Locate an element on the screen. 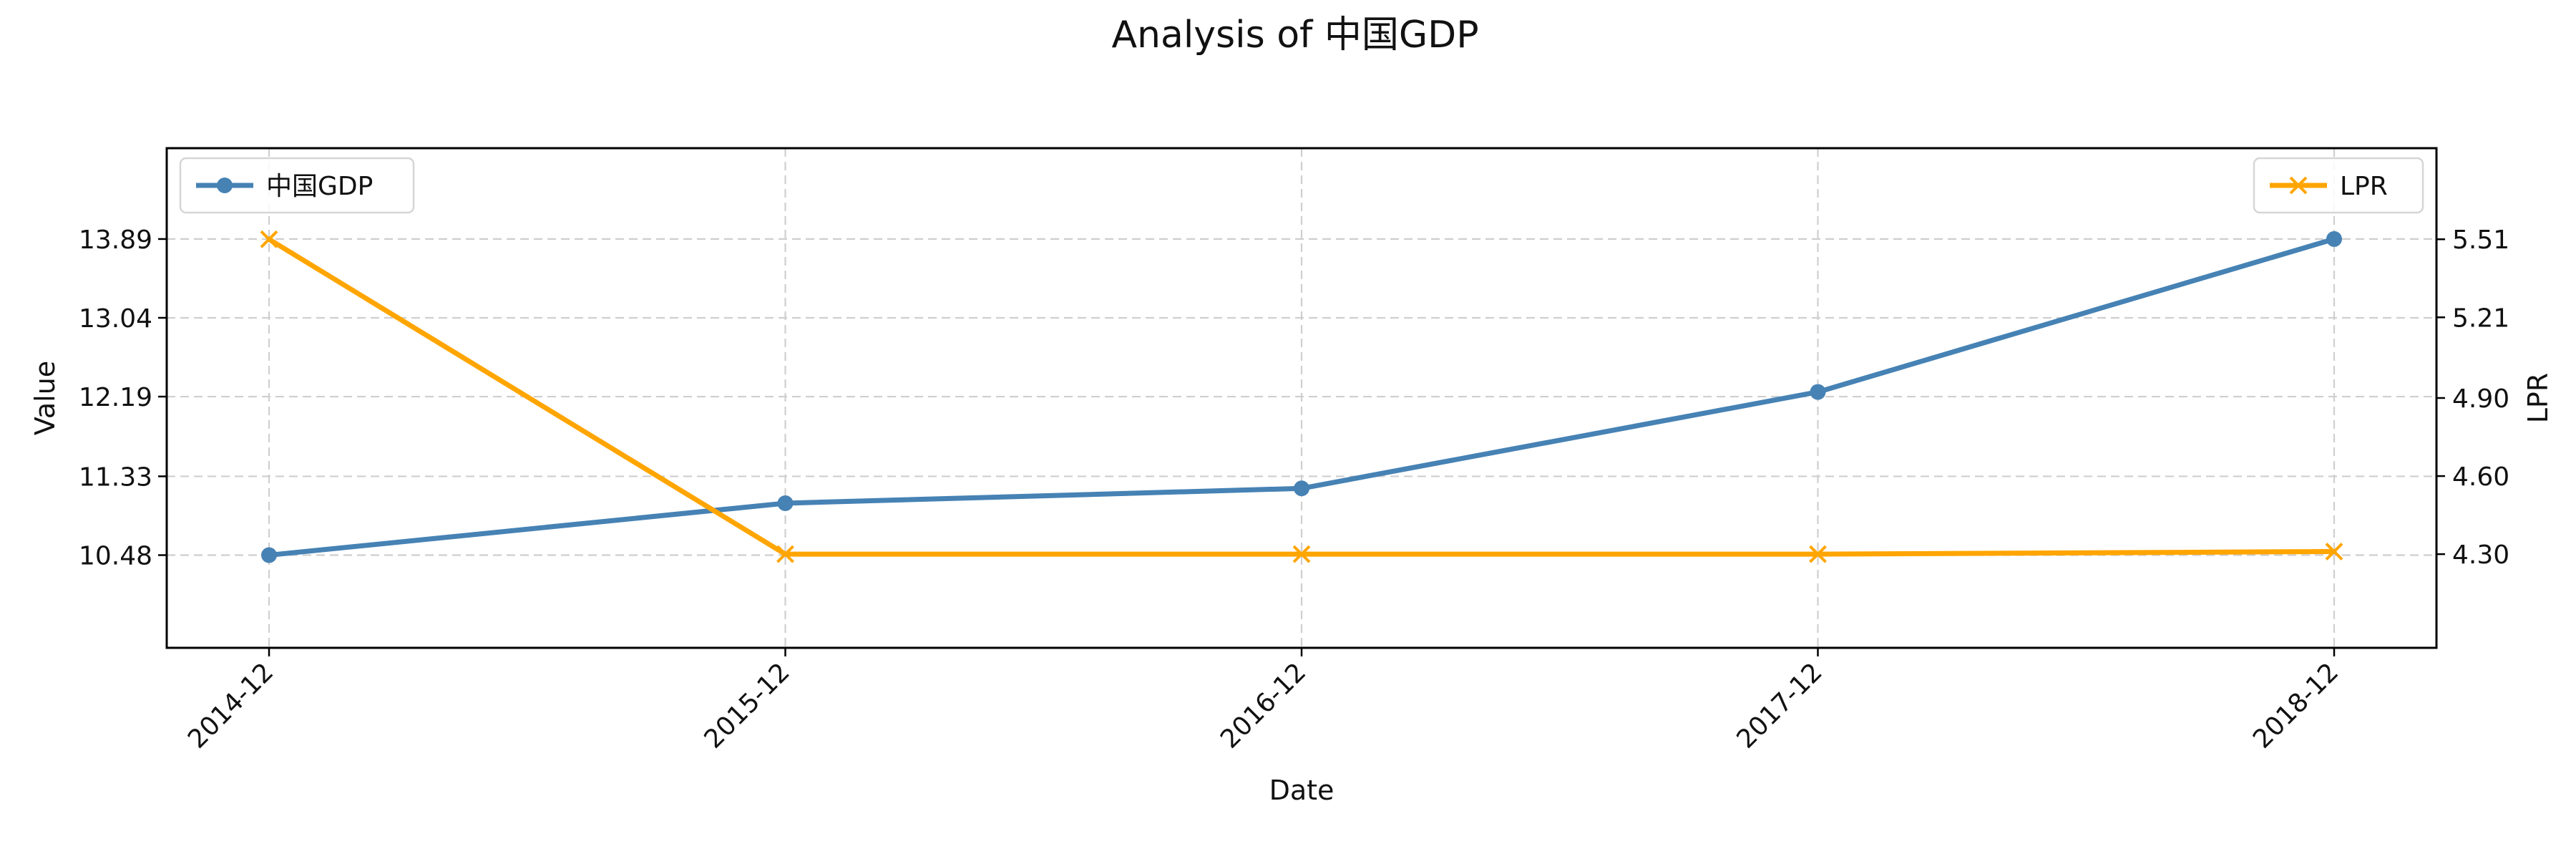 This screenshot has width=2576, height=859. y-tick-label-right: 4.60 is located at coordinates (2480, 477).